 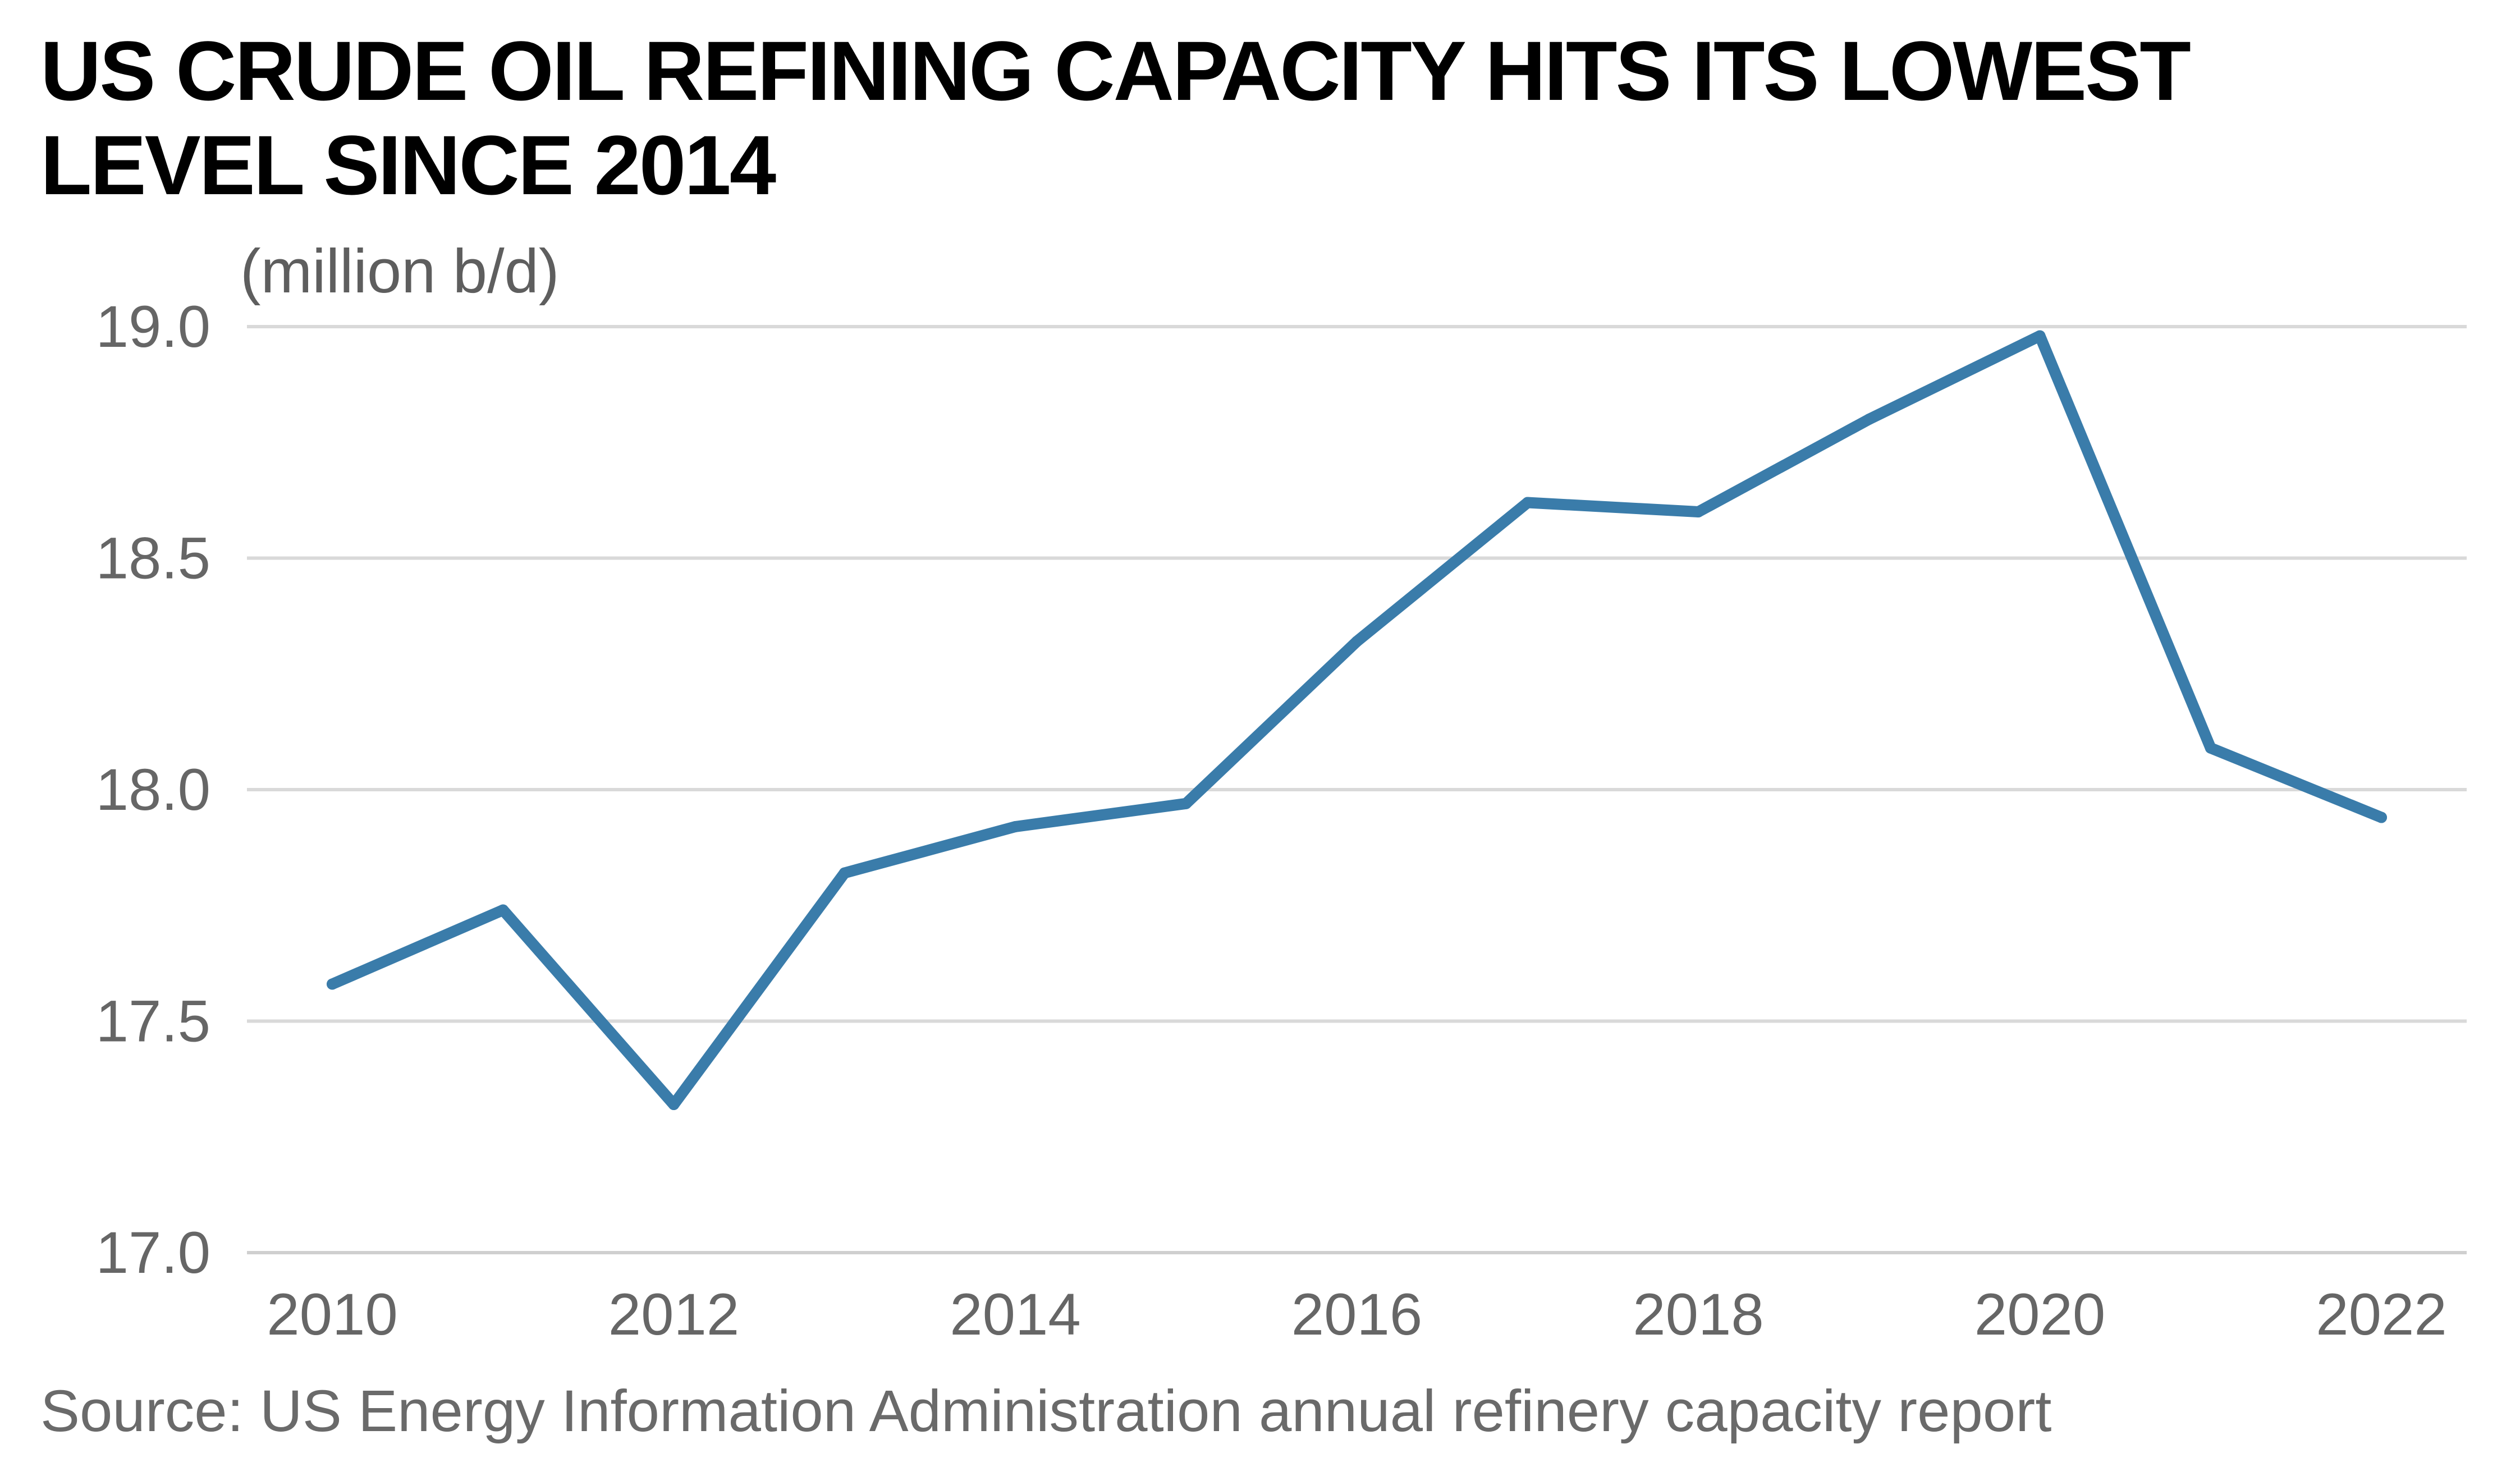 What do you see at coordinates (153, 1022) in the screenshot?
I see `y-tick-label: 17.5` at bounding box center [153, 1022].